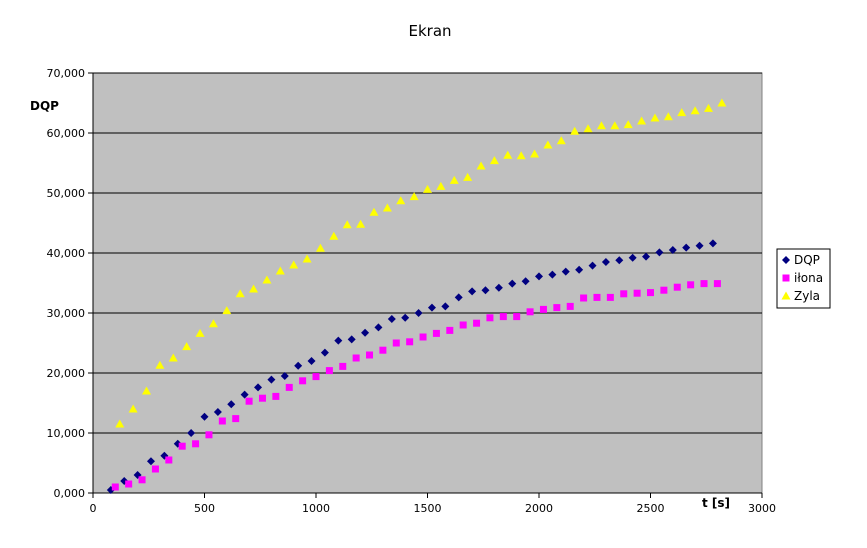 This screenshot has height=548, width=867. Describe the element at coordinates (66, 433) in the screenshot. I see `y-tick-label: 10,000` at that location.